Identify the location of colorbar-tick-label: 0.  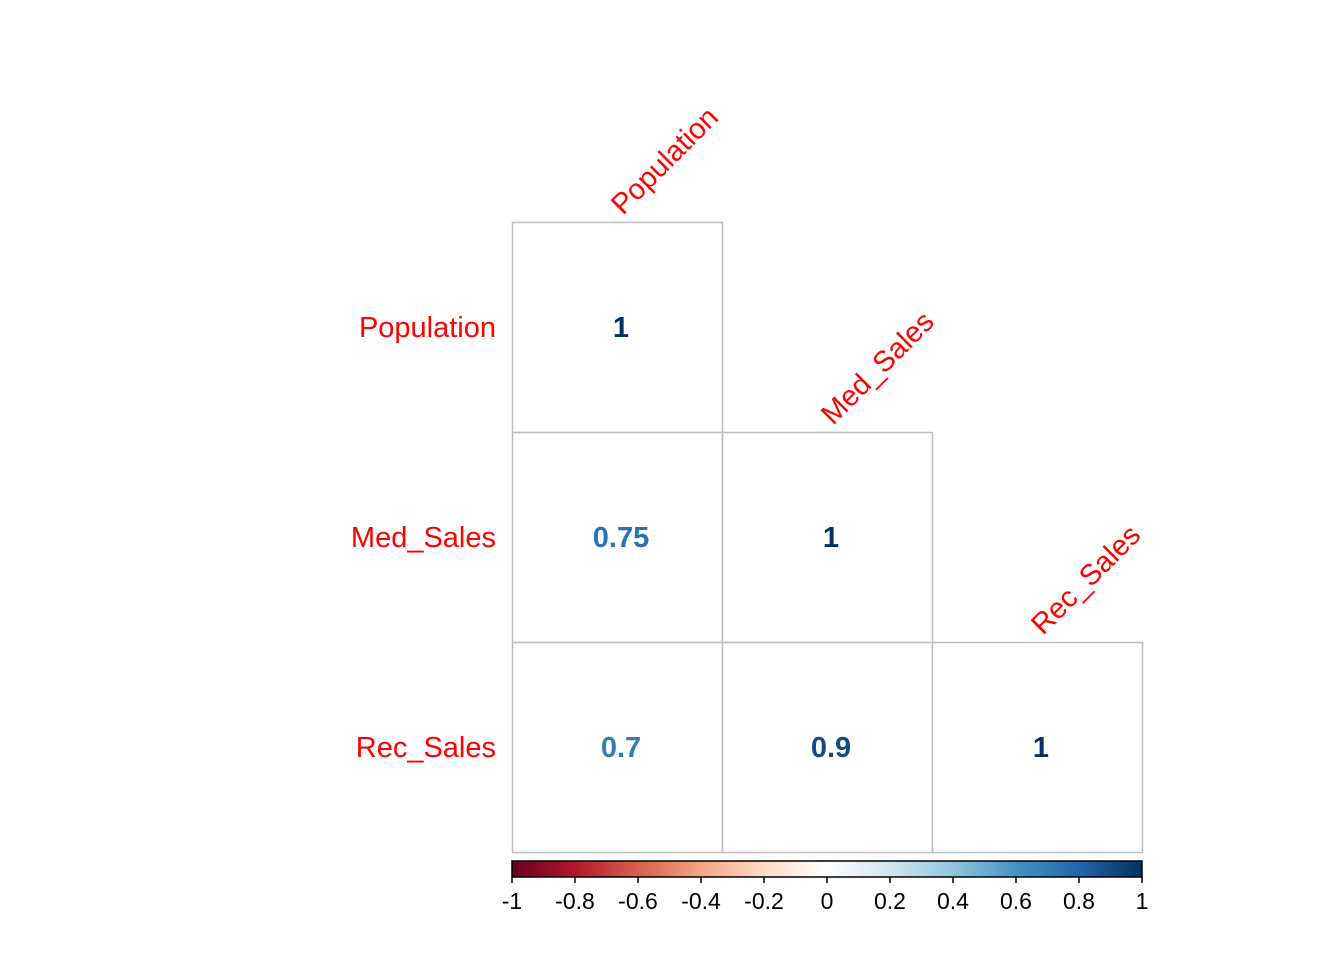
(827, 901).